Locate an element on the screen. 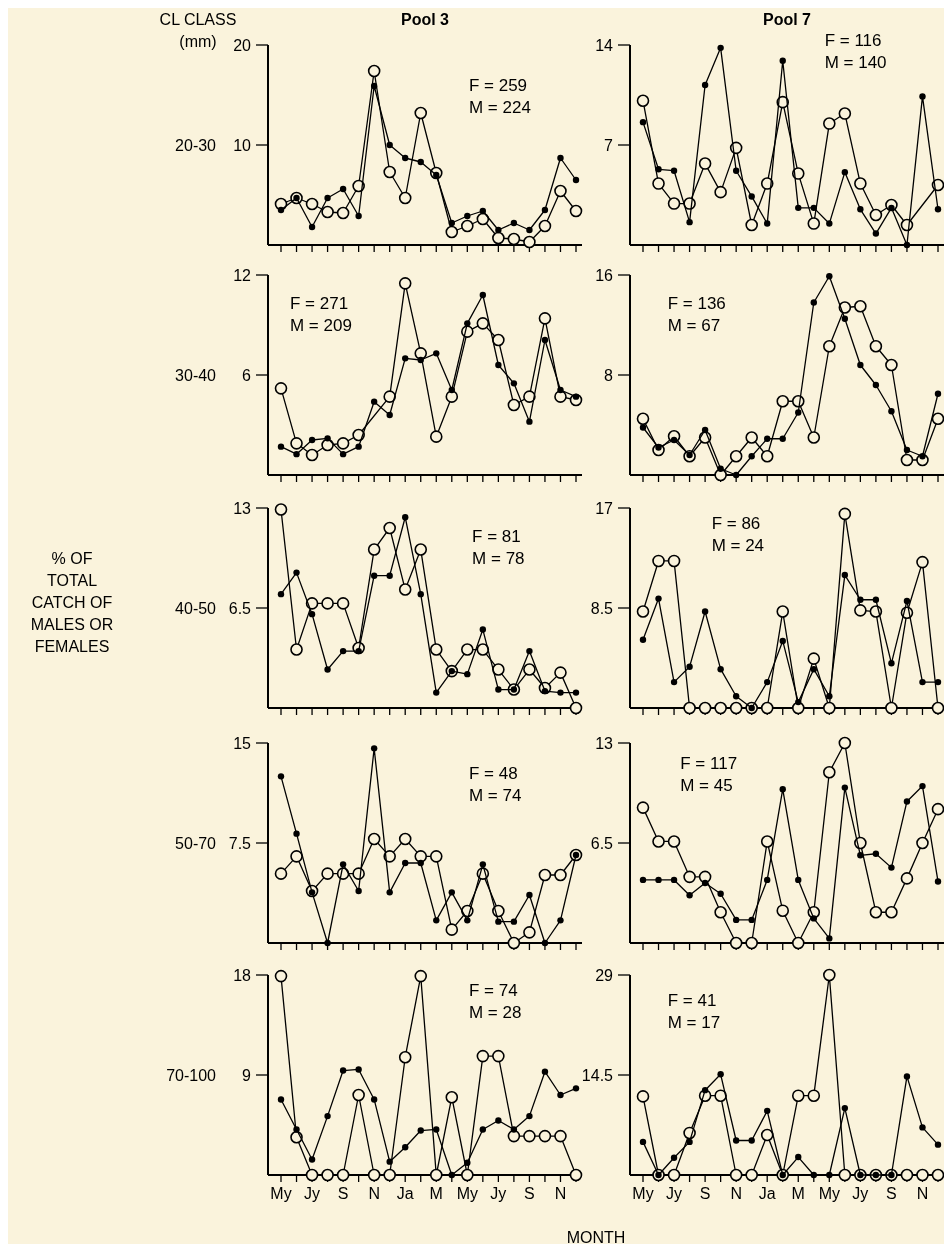 Image resolution: width=952 pixels, height=1252 pixels. annotation: M = 224 is located at coordinates (499, 107).